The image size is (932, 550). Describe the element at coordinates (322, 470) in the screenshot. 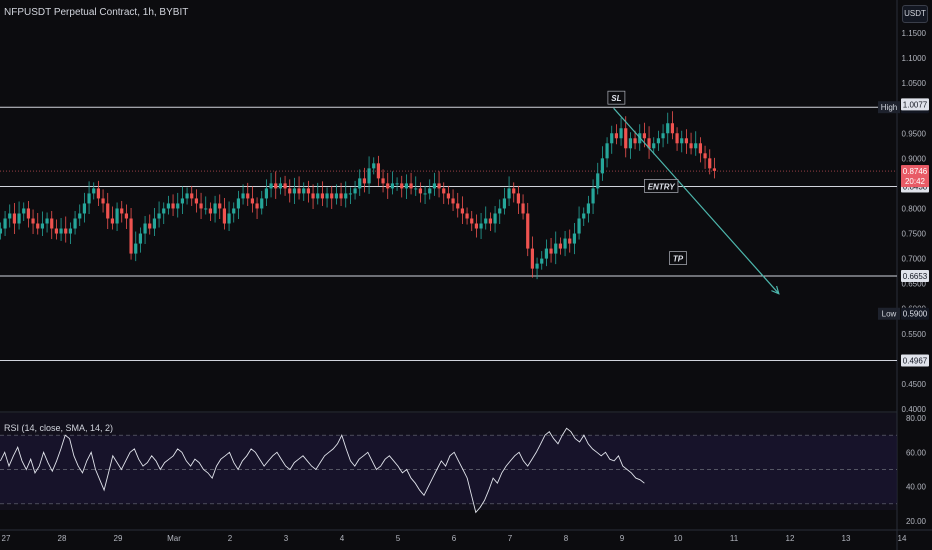

I see `rsi-line` at that location.